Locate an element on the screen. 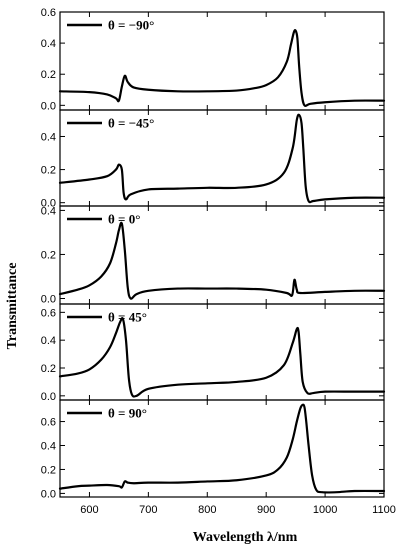 Image resolution: width=404 pixels, height=550 pixels. y-axis-label: Transmittance is located at coordinates (12, 306).